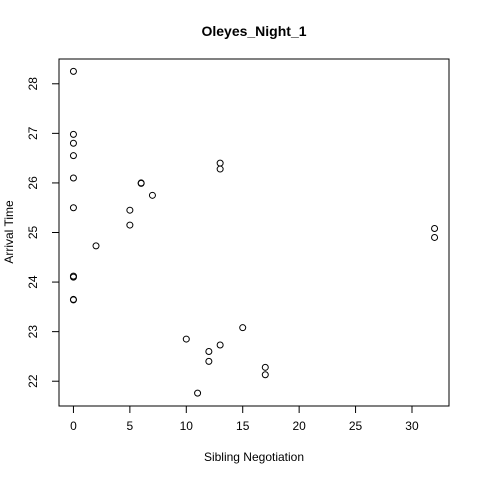 The height and width of the screenshot is (480, 480). Describe the element at coordinates (9, 232) in the screenshot. I see `y-axis-label: Arrival Time` at that location.